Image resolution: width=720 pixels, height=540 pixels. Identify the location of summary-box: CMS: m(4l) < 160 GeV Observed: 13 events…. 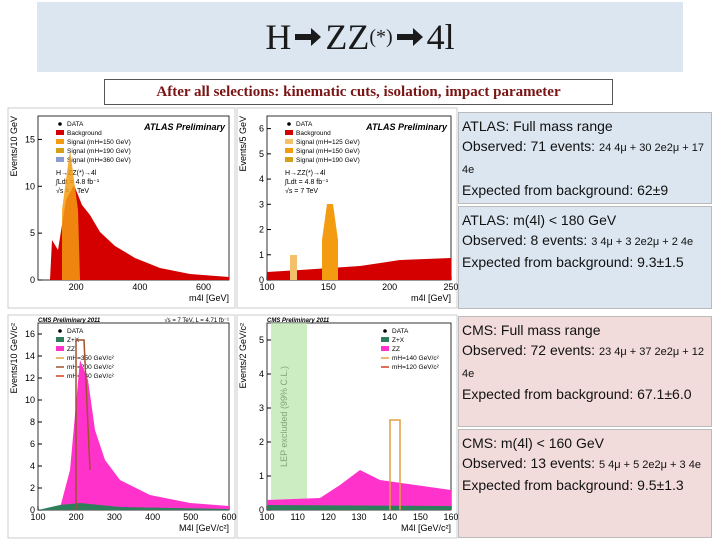
(585, 483).